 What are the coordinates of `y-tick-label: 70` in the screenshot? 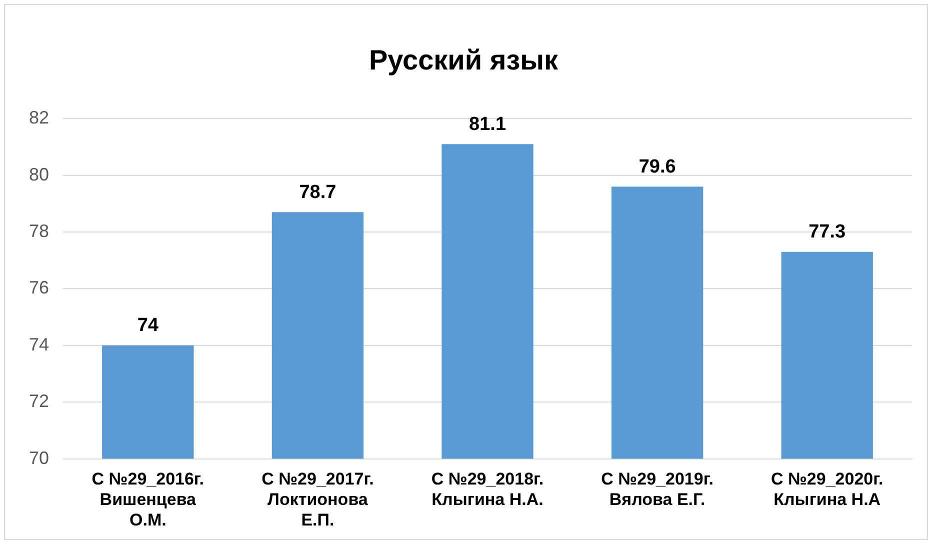 It's located at (39, 458).